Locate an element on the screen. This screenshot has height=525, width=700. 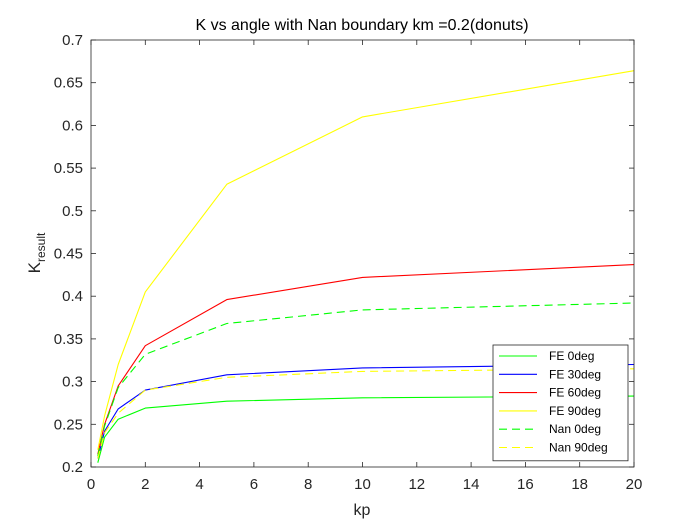
legend-label-2: FE 60deg is located at coordinates (575, 393).